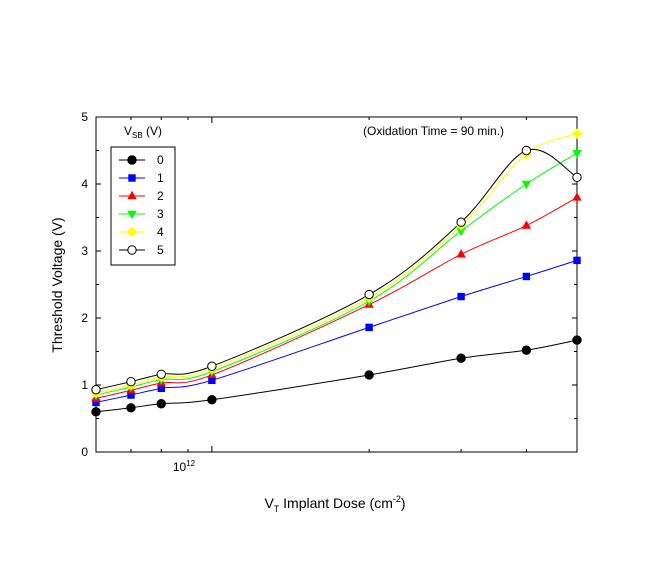 The height and width of the screenshot is (564, 648). What do you see at coordinates (160, 214) in the screenshot?
I see `legend-label-3: 3` at bounding box center [160, 214].